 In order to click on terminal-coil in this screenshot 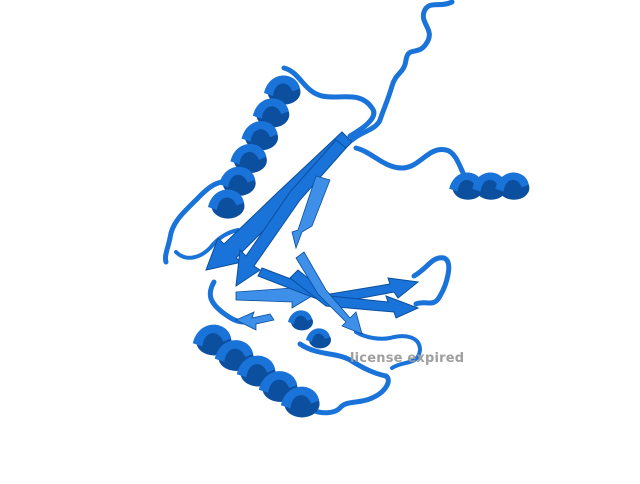, I will do `click(402, 71)`.